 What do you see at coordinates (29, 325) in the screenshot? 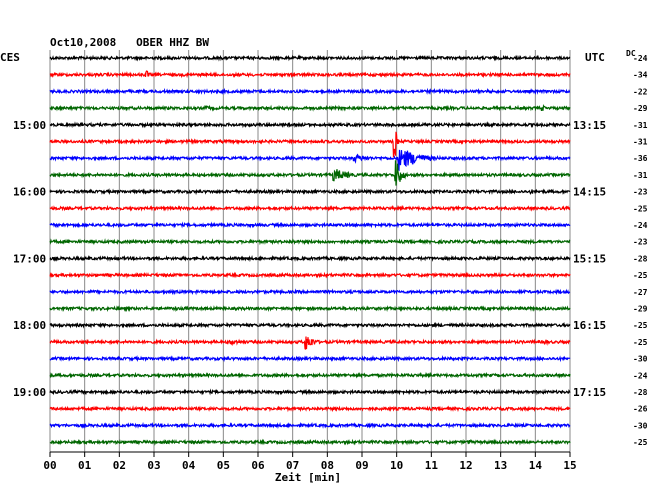
I see `left-time-label: 18:00` at bounding box center [29, 325].